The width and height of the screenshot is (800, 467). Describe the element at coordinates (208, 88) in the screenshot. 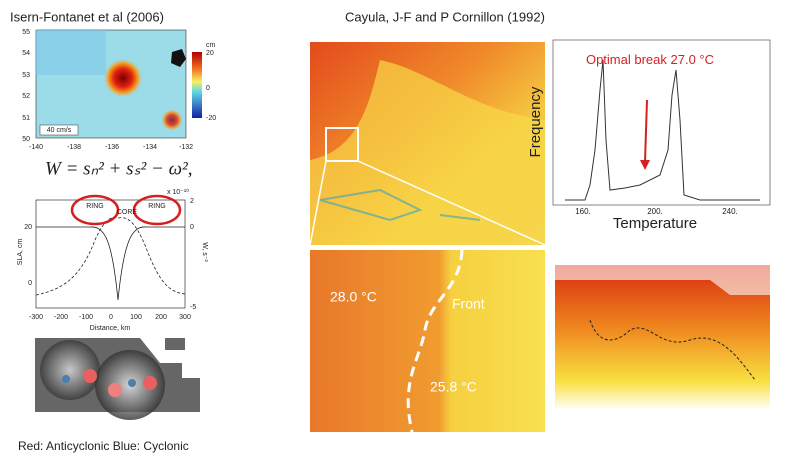

I see `colorbar-tick: 0` at that location.